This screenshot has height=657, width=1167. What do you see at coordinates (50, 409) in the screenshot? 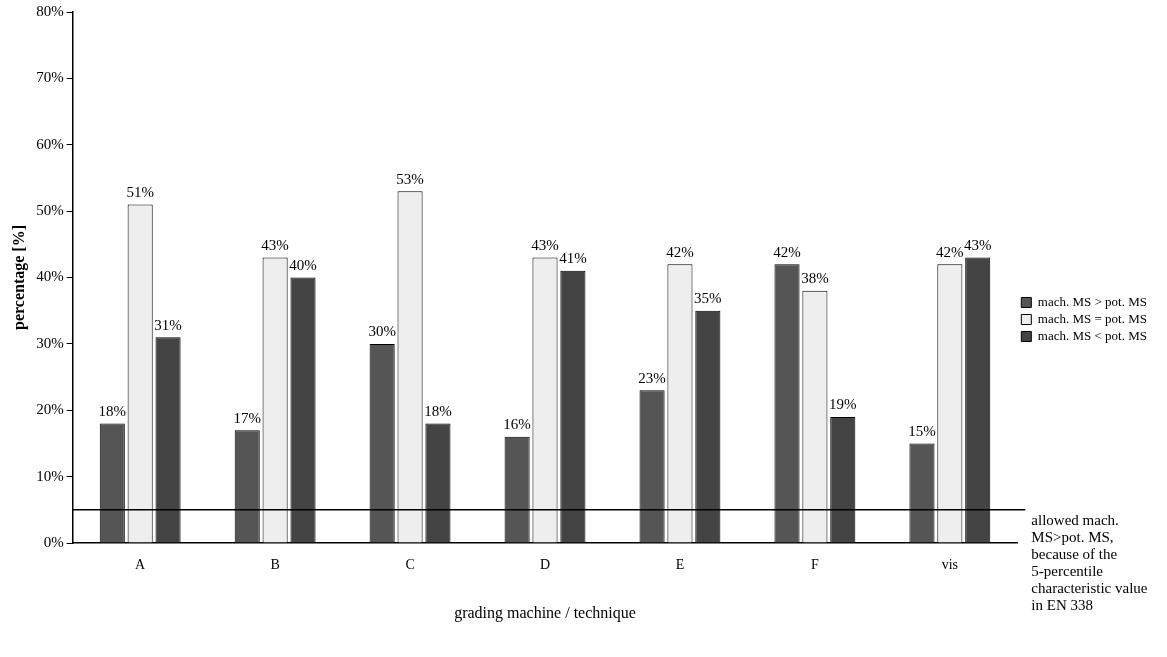
I see `y-tick-label: 20%` at bounding box center [50, 409].